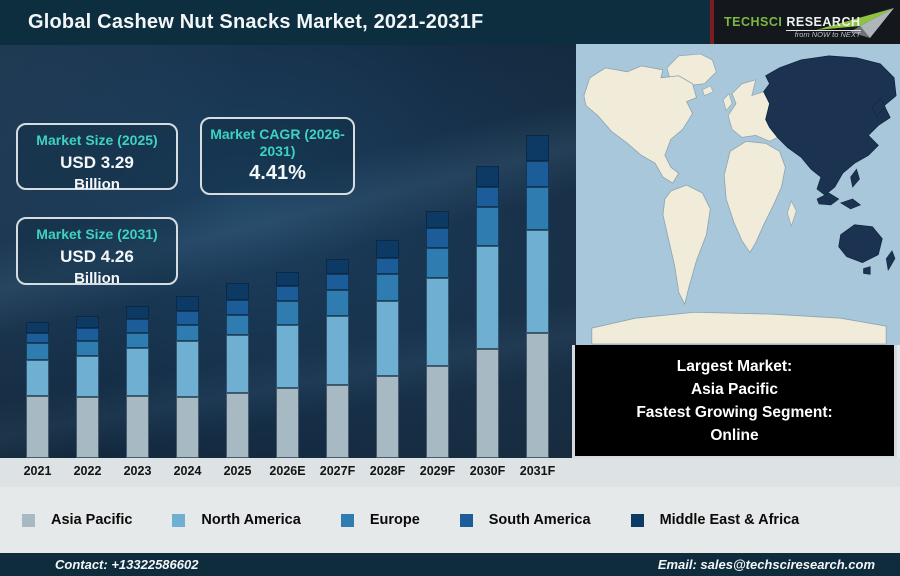  What do you see at coordinates (860, 243) in the screenshot?
I see `map-region-australia-highlight` at bounding box center [860, 243].